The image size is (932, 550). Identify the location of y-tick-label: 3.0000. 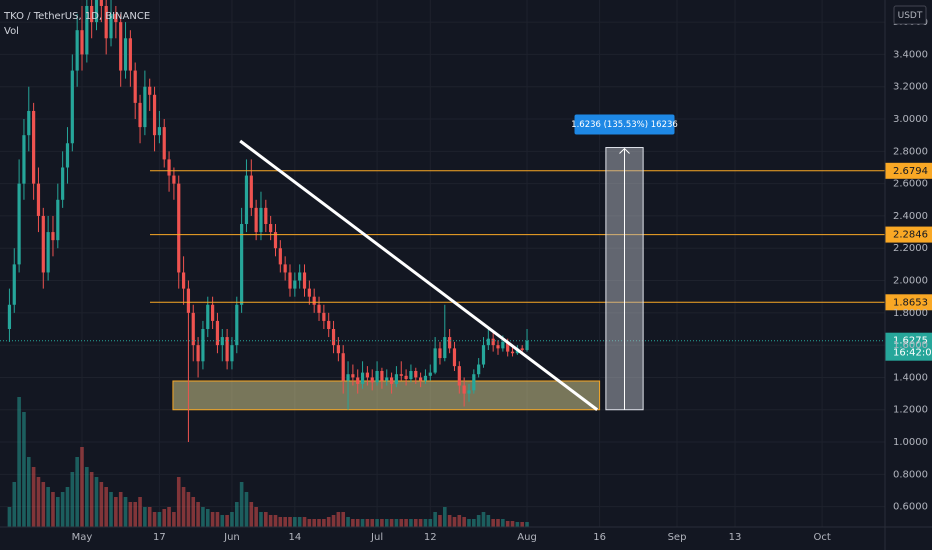
(910, 119).